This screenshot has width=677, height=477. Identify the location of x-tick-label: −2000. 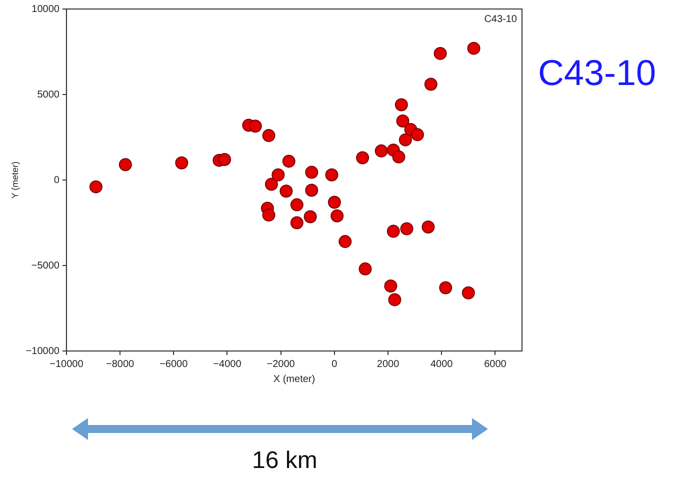
(281, 364).